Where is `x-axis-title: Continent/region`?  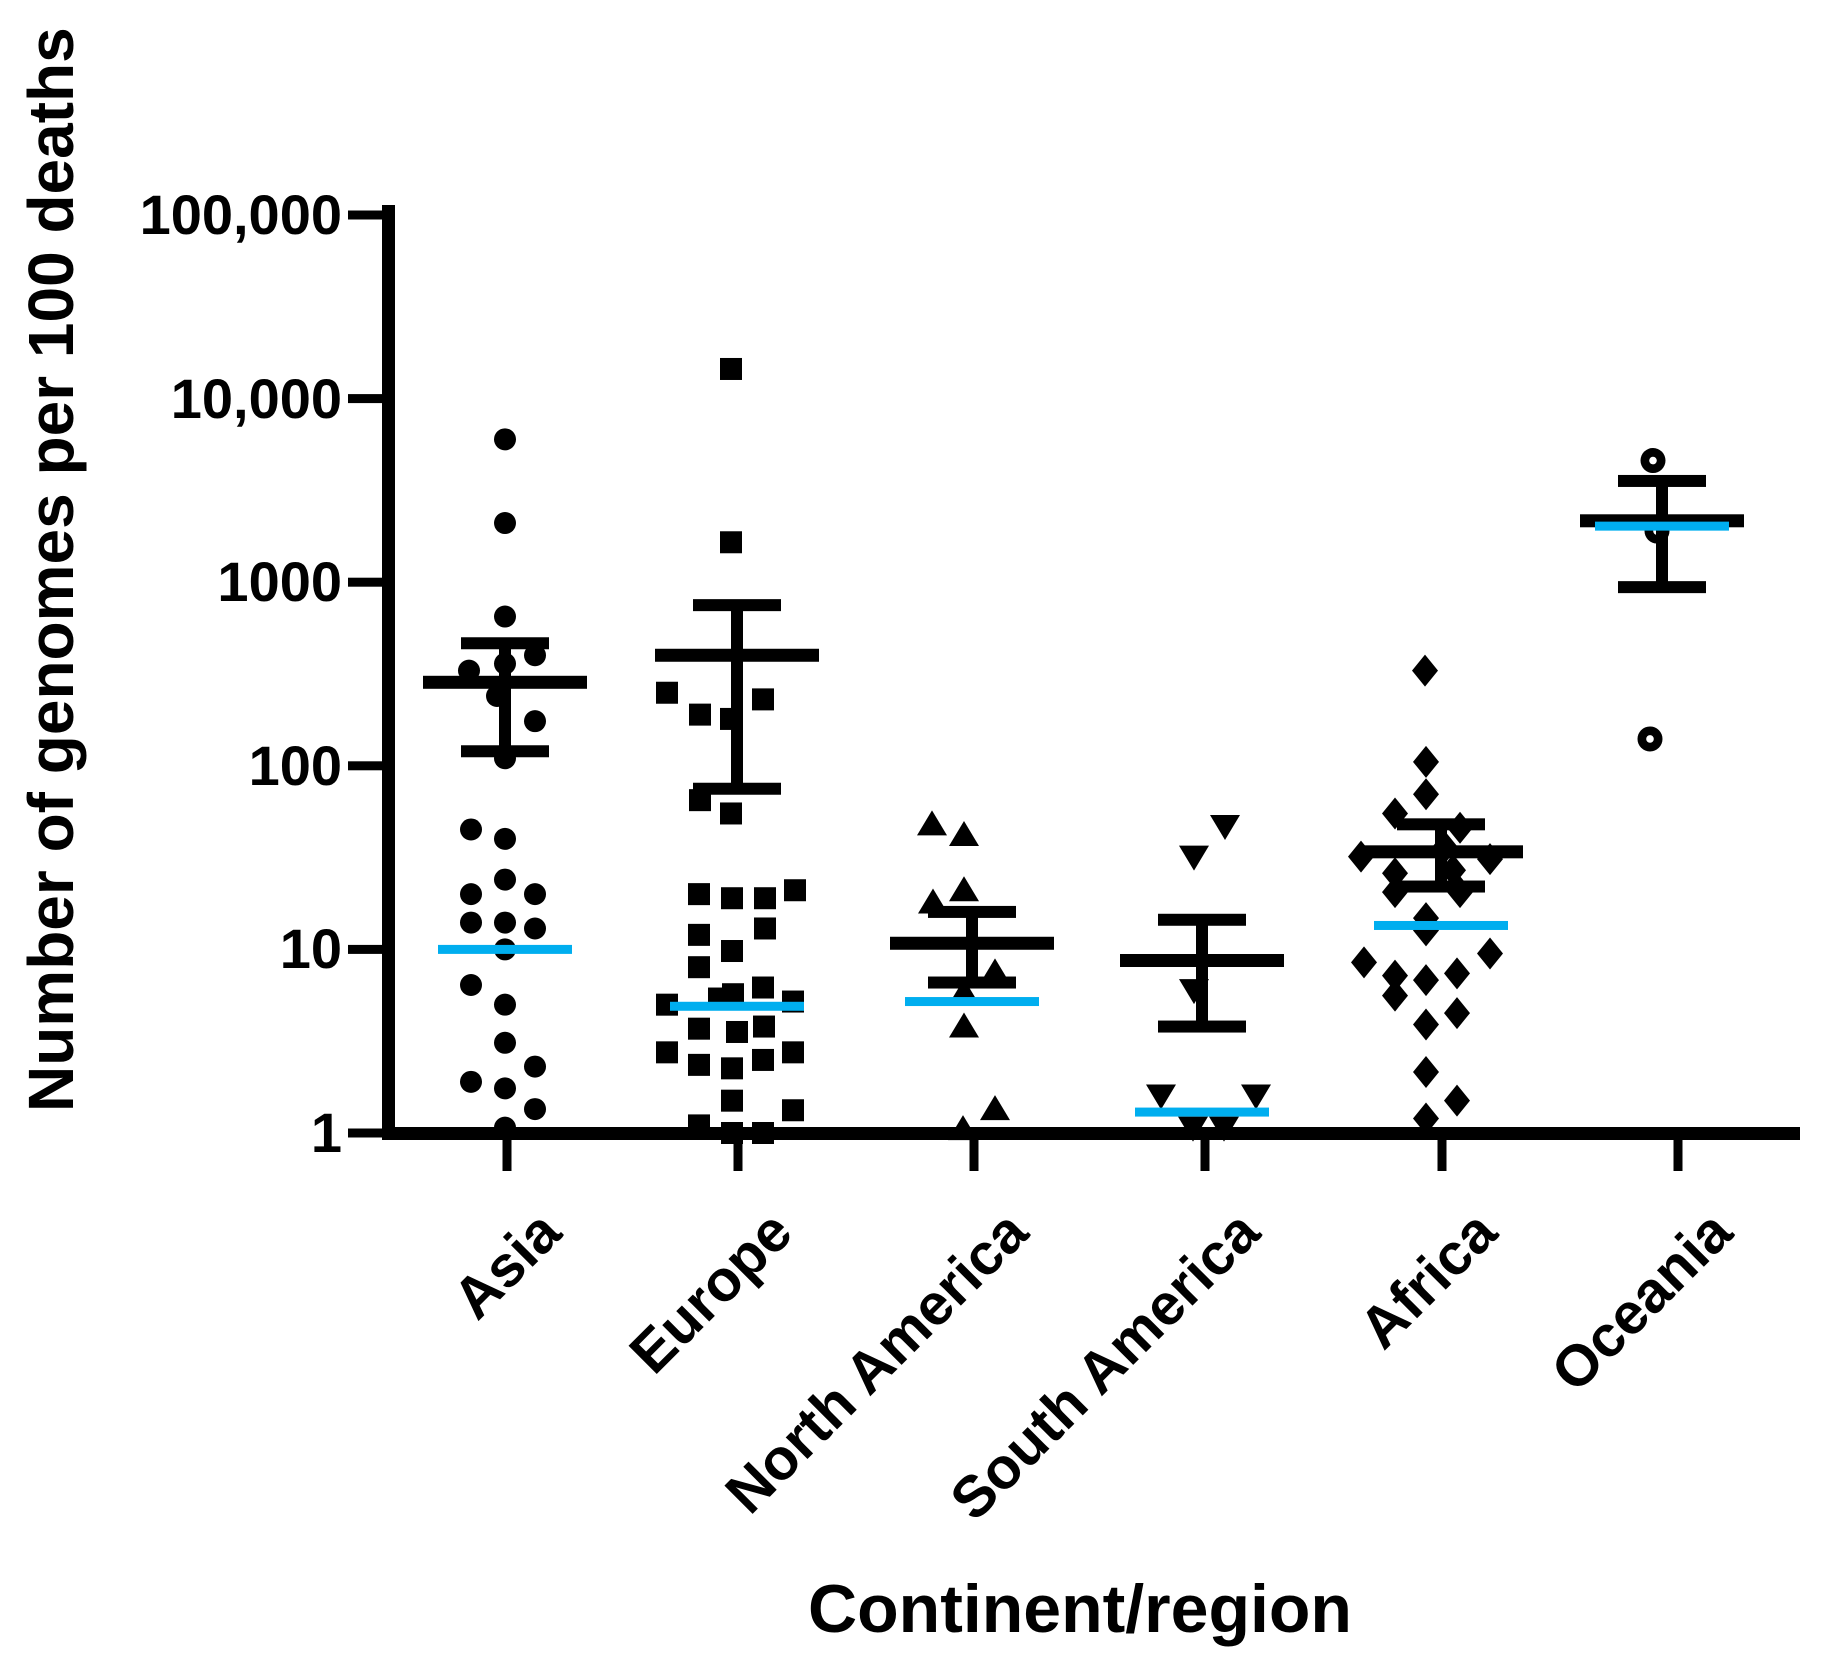 x-axis-title: Continent/region is located at coordinates (1080, 1609).